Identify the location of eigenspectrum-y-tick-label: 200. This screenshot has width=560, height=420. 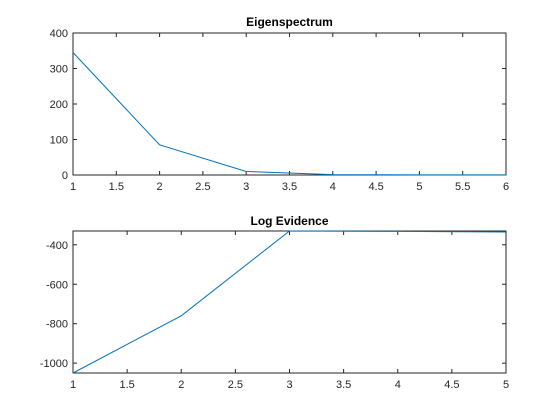
(59, 105).